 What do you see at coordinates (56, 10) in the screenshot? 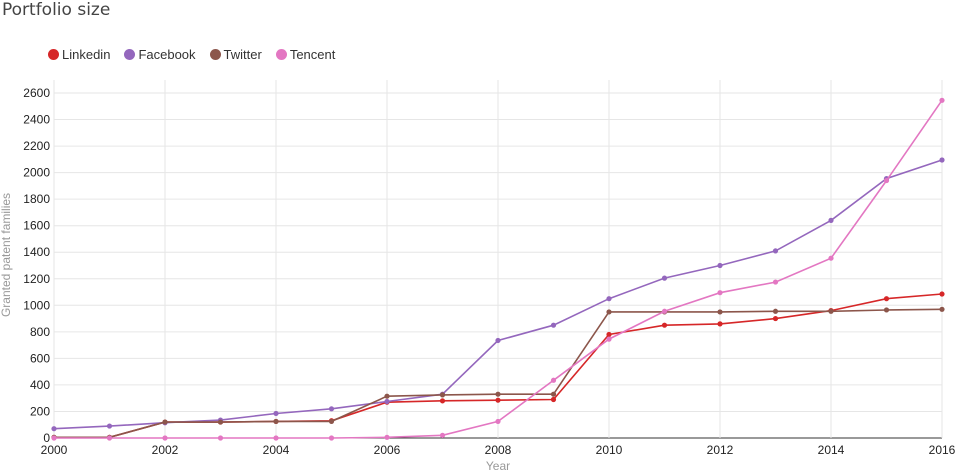
I see `chart-title: Portfolio size` at bounding box center [56, 10].